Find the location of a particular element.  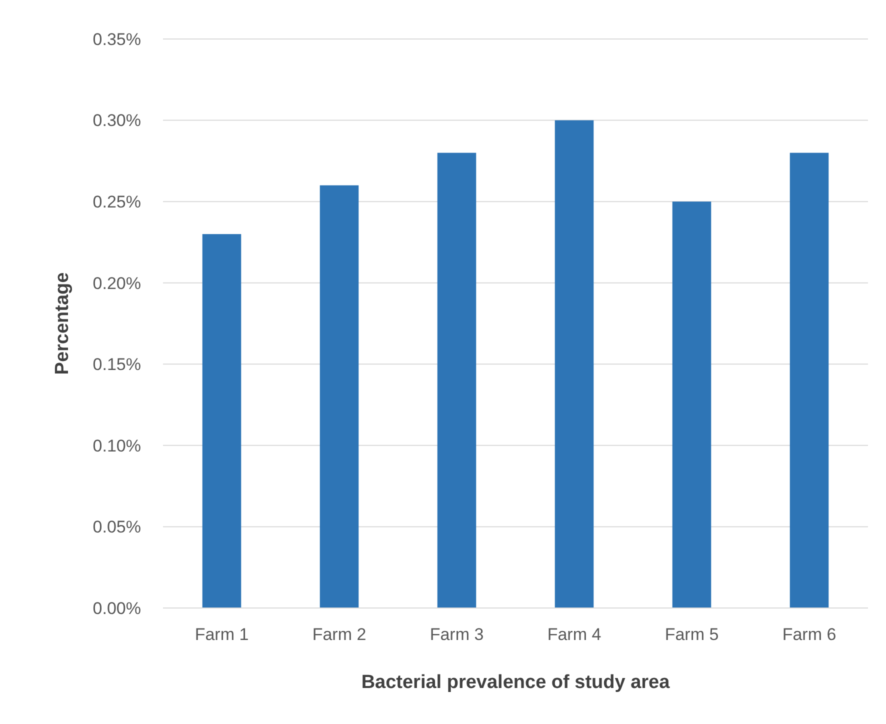

y-tick-label: 0.15% is located at coordinates (116, 364).